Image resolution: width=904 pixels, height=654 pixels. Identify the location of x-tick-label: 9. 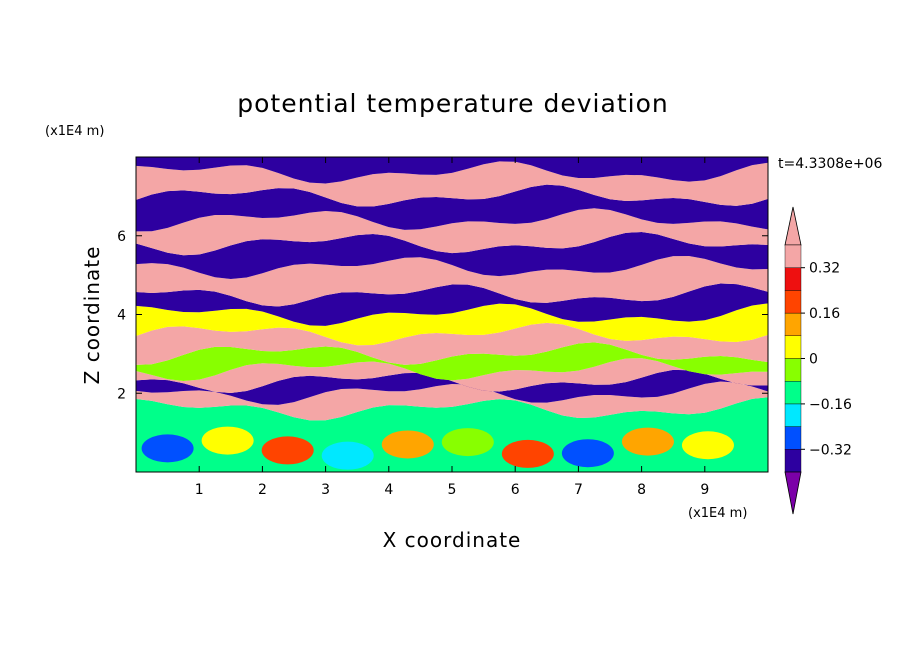
(704, 490).